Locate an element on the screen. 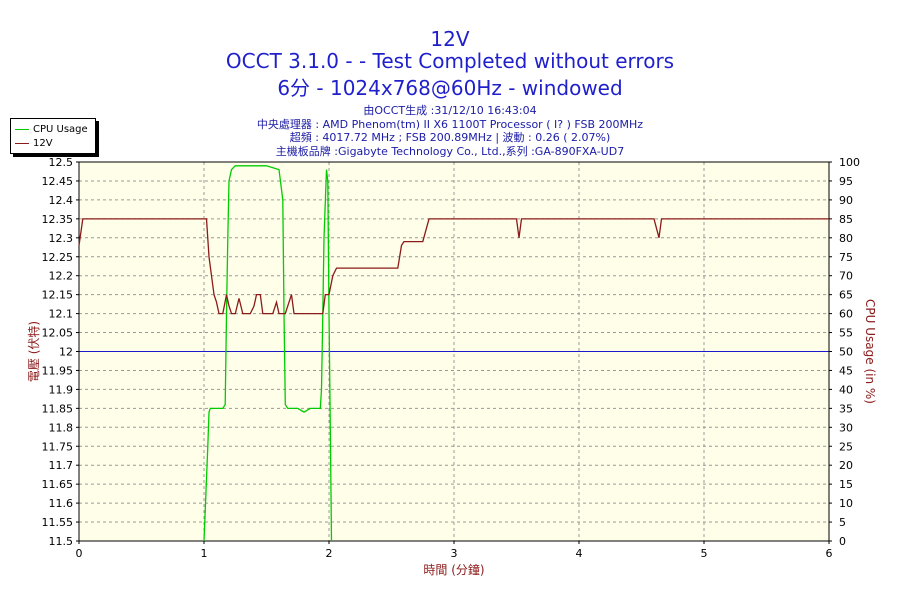  y-right-tick-label: 60 is located at coordinates (846, 314).